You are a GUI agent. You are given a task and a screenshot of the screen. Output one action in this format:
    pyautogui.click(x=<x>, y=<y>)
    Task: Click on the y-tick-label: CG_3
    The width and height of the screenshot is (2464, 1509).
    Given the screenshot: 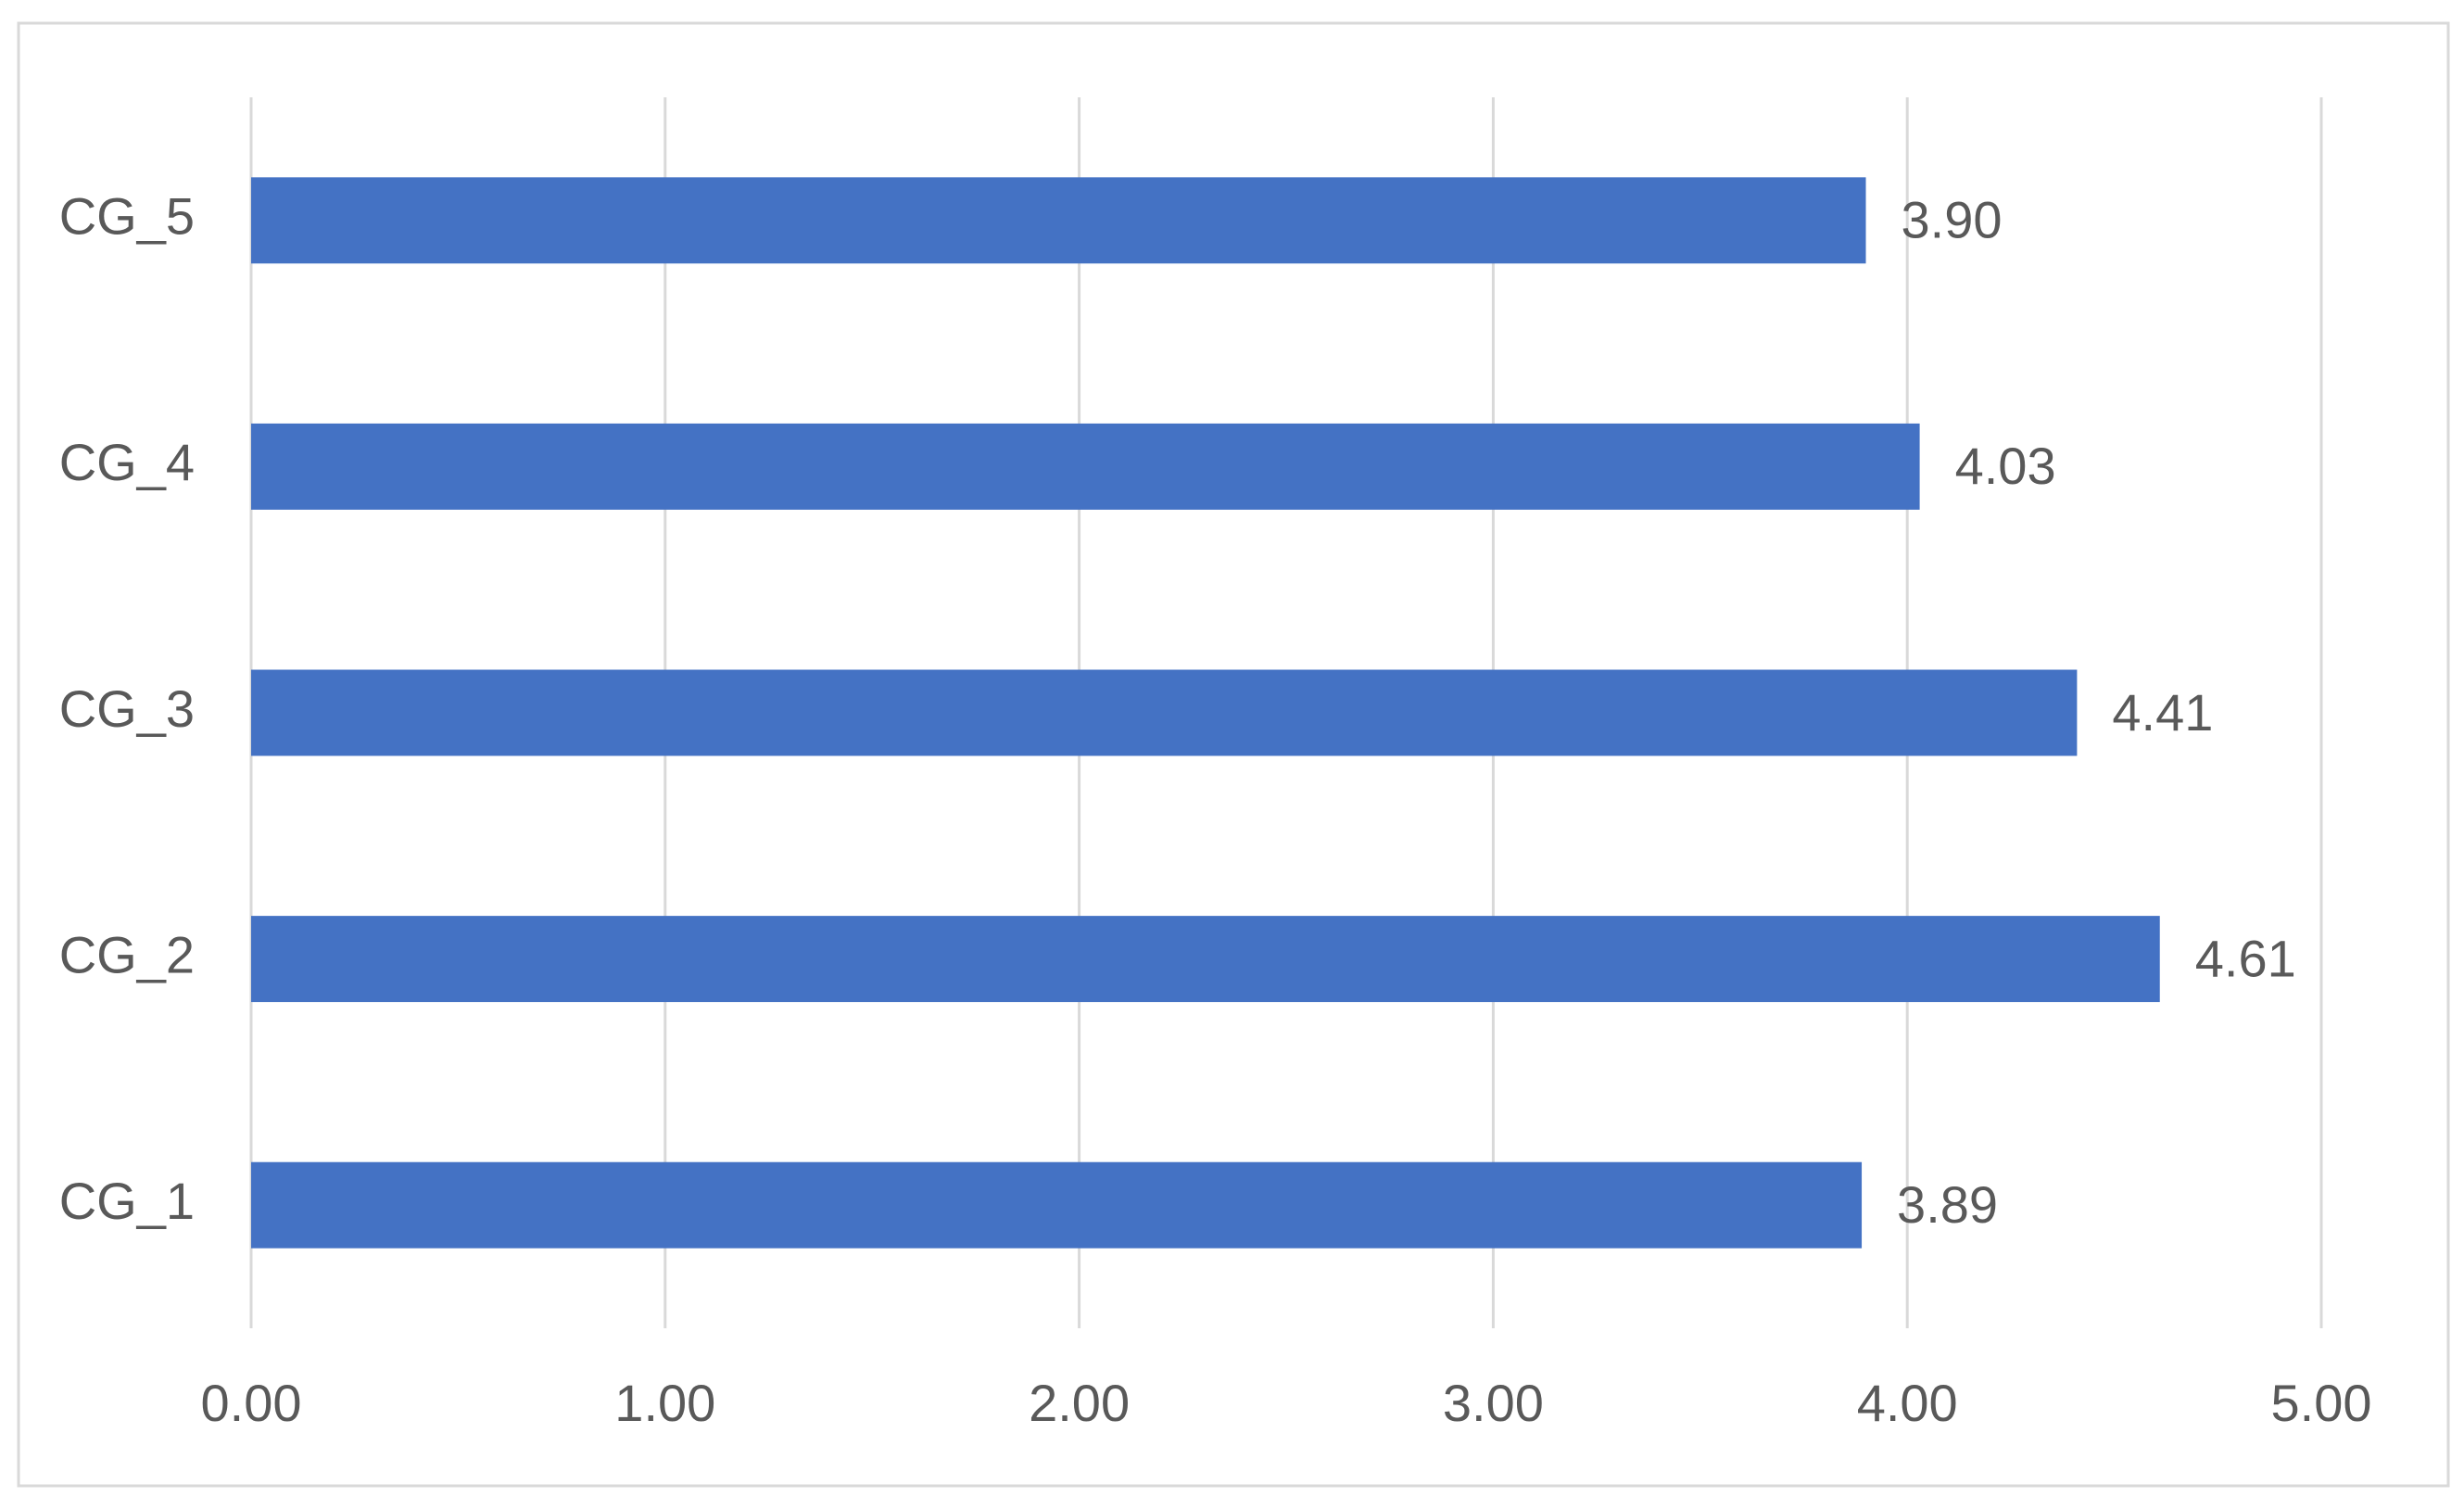 What is the action you would take?
    pyautogui.click(x=127, y=708)
    